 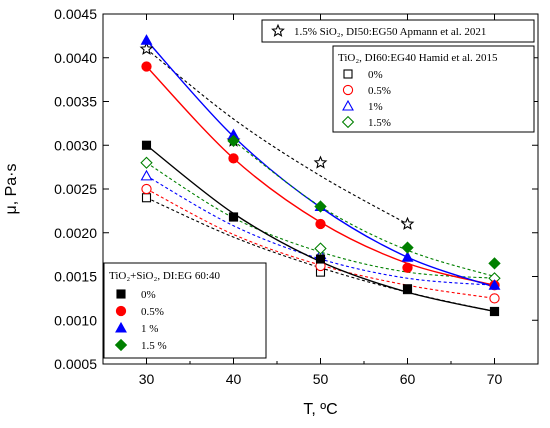 I want to click on legend-tio2-sio2-frame, so click(x=185, y=310).